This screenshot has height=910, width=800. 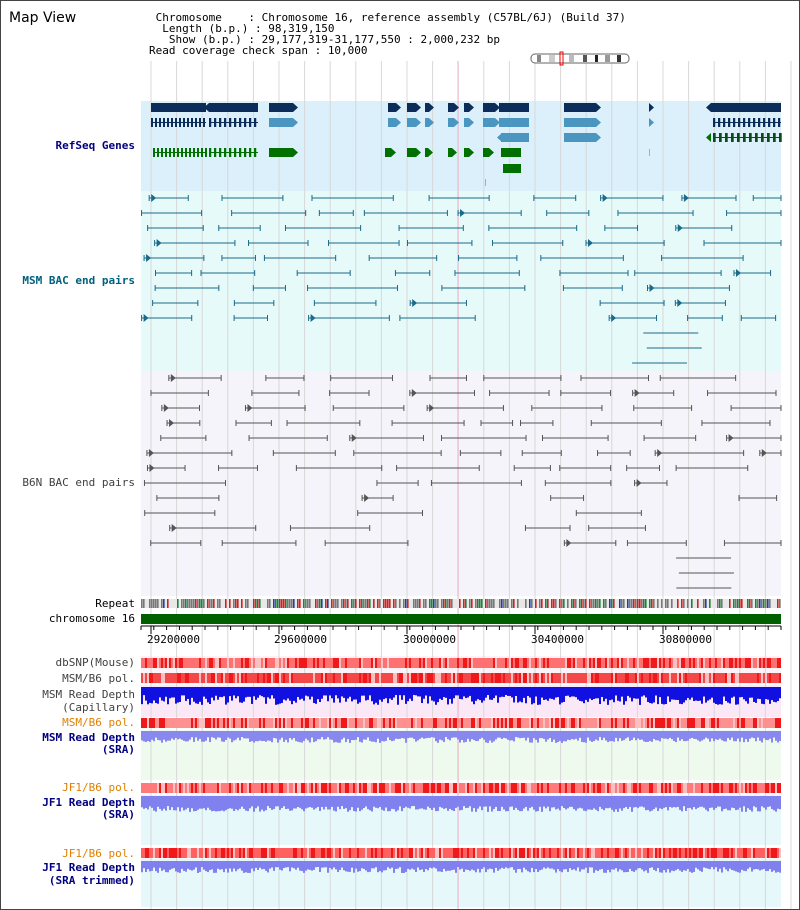 I want to click on gene-strand-arrow, so click(x=393, y=152).